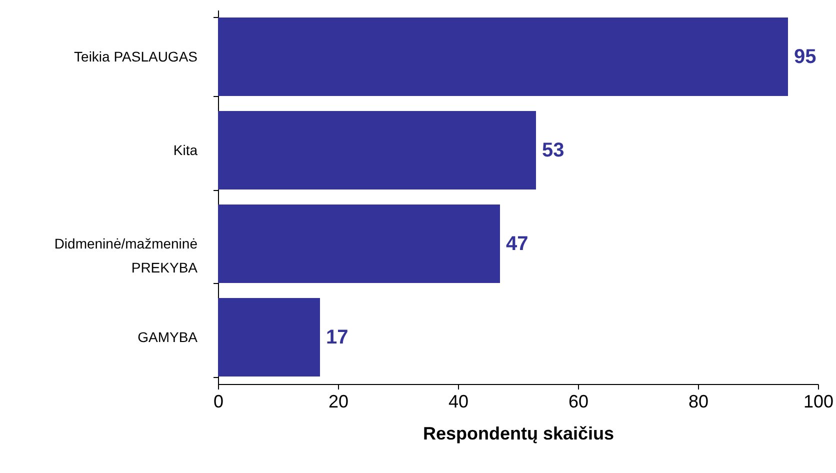 This screenshot has width=836, height=473. What do you see at coordinates (168, 336) in the screenshot?
I see `y-tick-label: GAMYBA` at bounding box center [168, 336].